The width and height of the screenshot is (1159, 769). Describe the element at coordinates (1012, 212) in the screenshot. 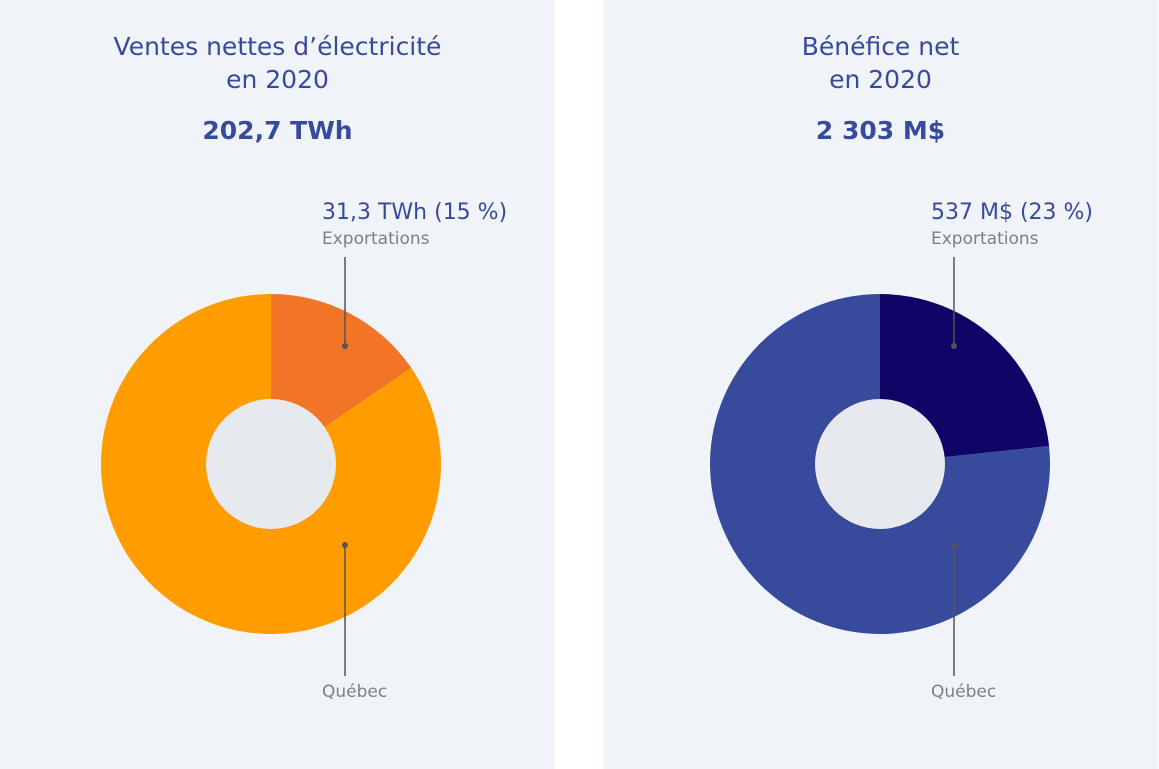

I see `slice-value-label-exportations: 537 M$ (23 %)` at that location.